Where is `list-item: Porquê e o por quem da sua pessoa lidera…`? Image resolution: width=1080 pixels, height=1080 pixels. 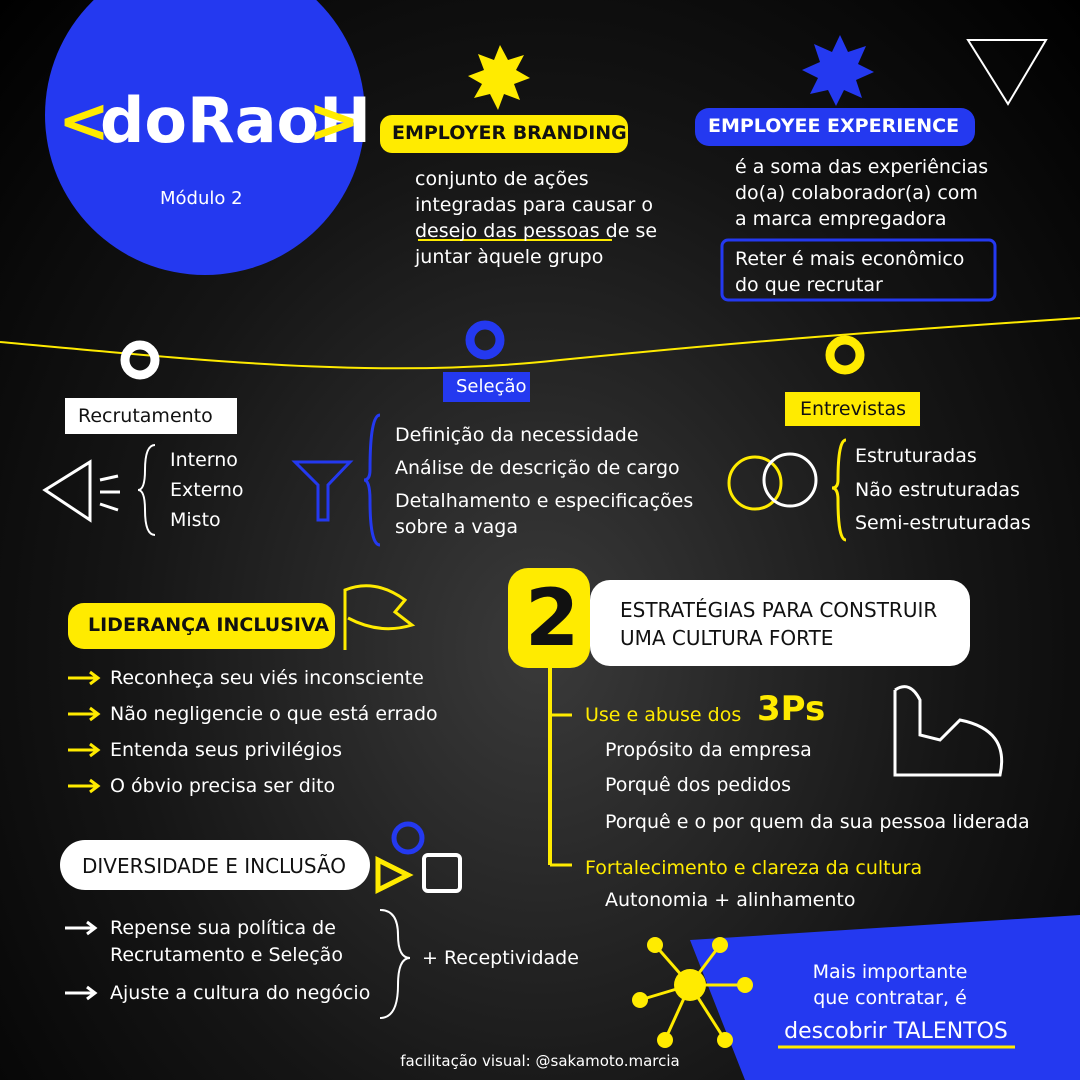
list-item: Porquê e o por quem da sua pessoa lidera… is located at coordinates (817, 822).